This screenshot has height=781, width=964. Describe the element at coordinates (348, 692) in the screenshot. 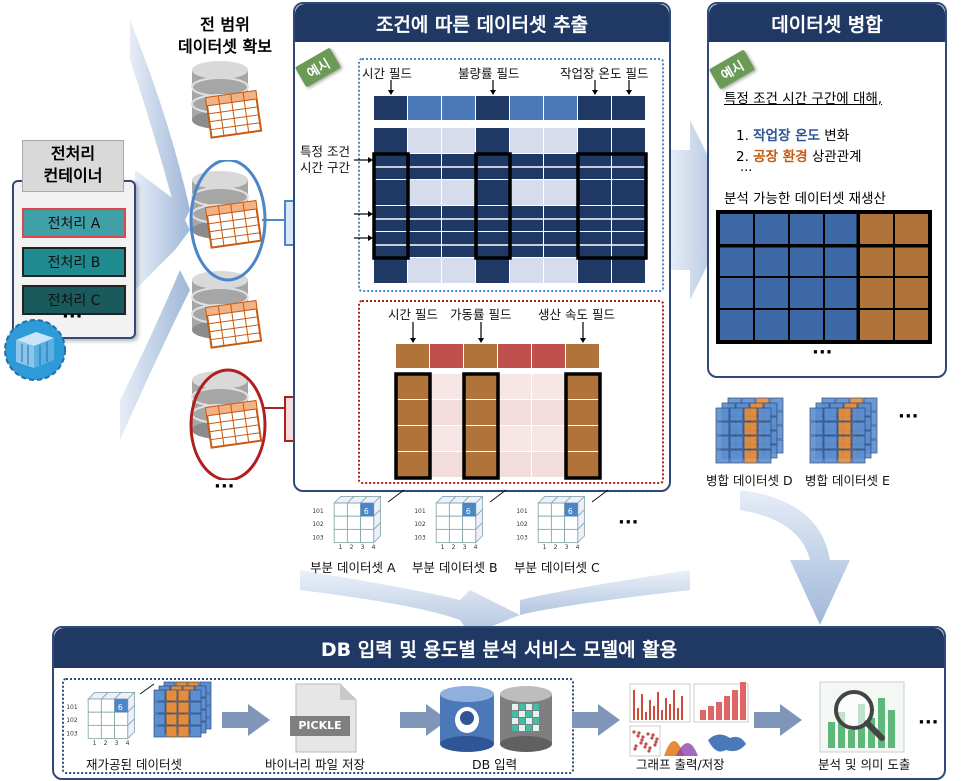

I see `file-fold` at that location.